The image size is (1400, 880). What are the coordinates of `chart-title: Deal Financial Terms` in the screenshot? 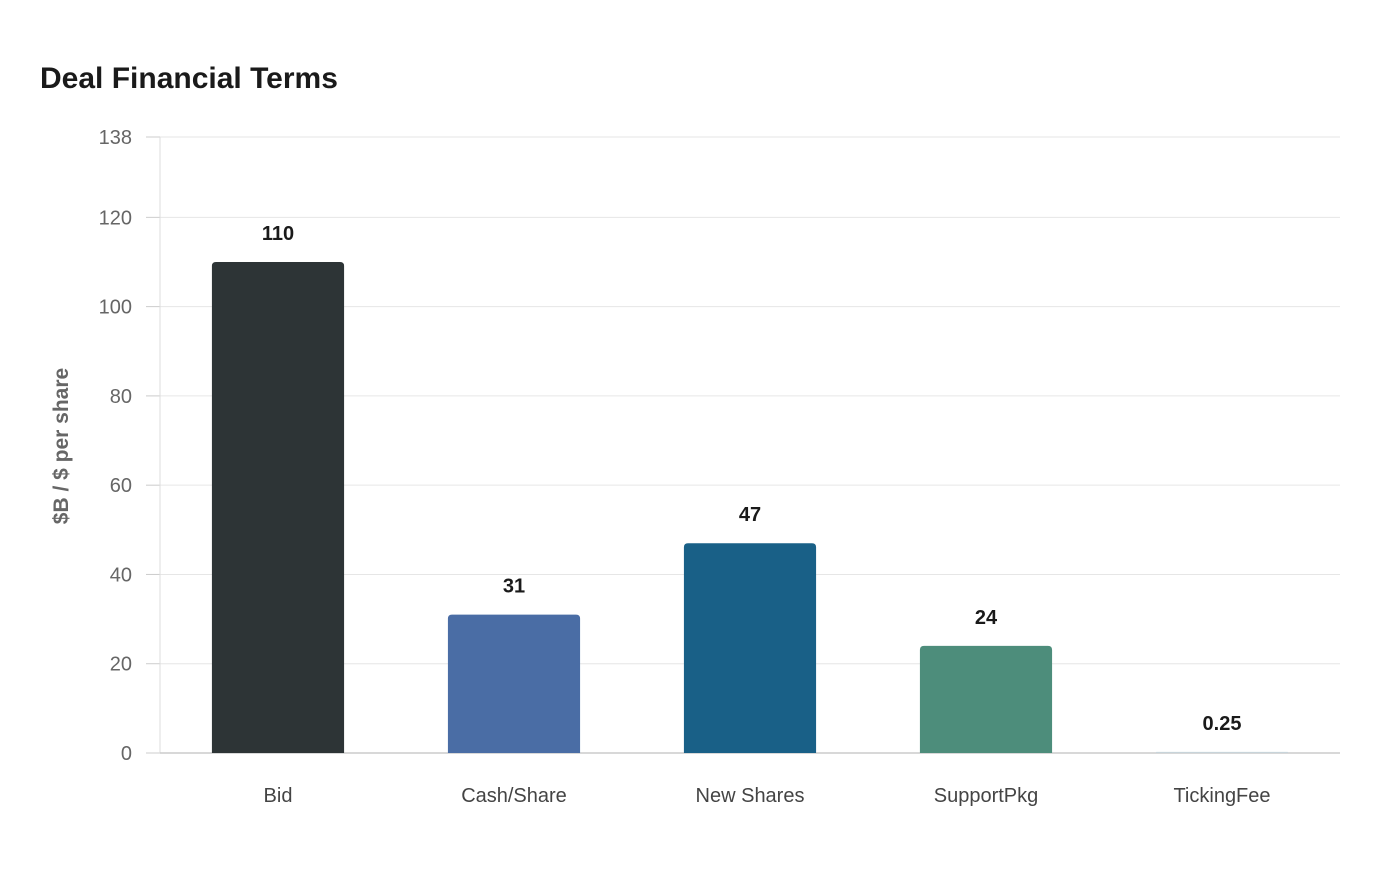 It's located at (189, 78).